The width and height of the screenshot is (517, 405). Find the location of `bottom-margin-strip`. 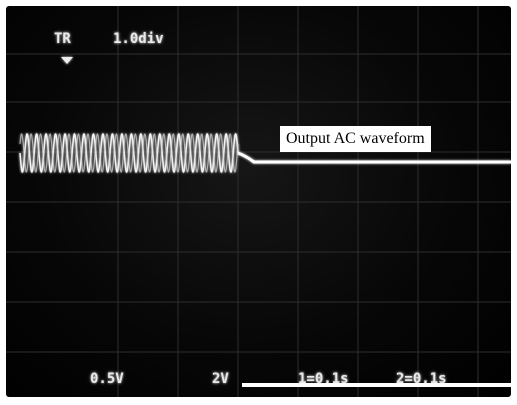

bottom-margin-strip is located at coordinates (418, 402).